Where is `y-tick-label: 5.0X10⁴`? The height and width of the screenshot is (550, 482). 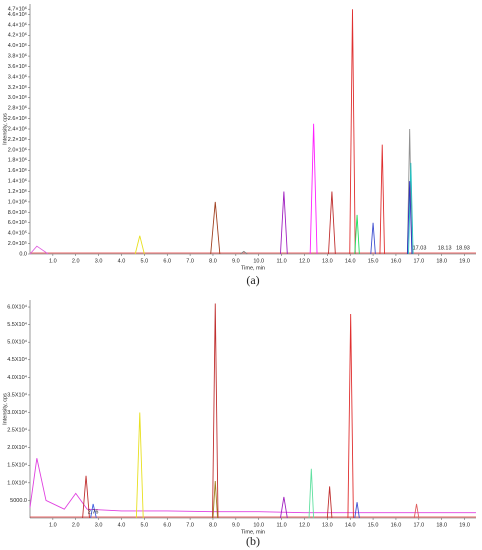
y-tick-label: 5.0X10⁴ is located at coordinates (17, 342).